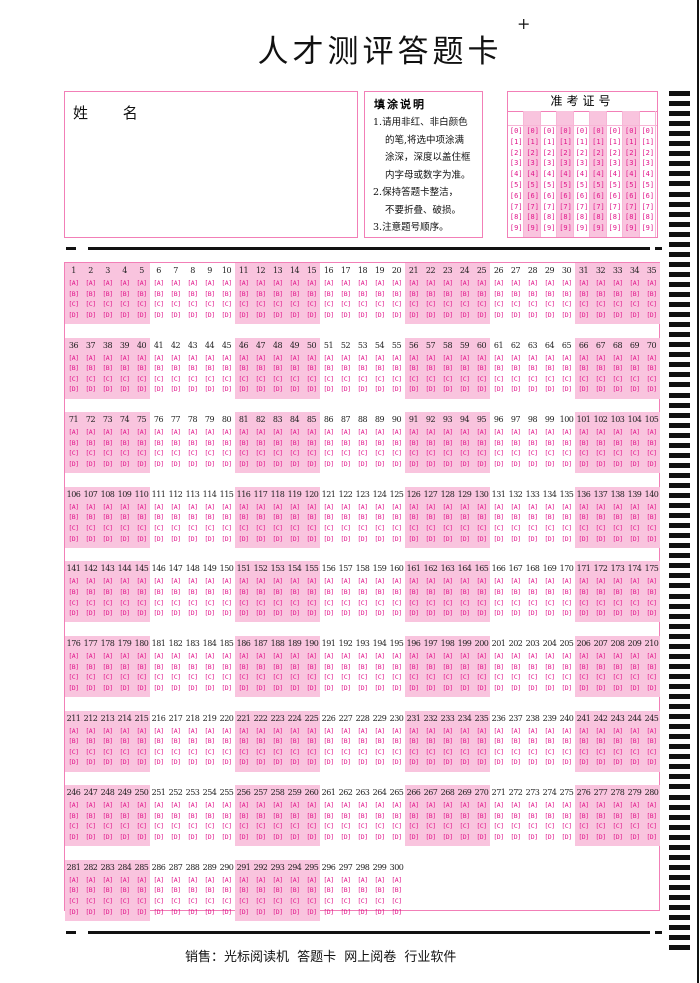 The width and height of the screenshot is (700, 983). I want to click on exam-id-bubble-7: [7], so click(582, 206).